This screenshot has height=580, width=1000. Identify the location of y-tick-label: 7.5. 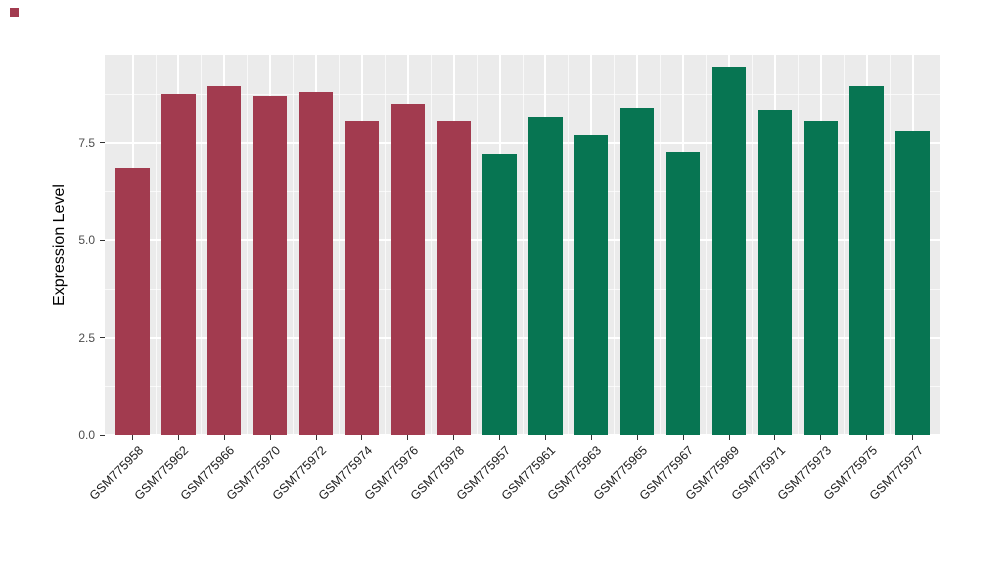
(86, 142).